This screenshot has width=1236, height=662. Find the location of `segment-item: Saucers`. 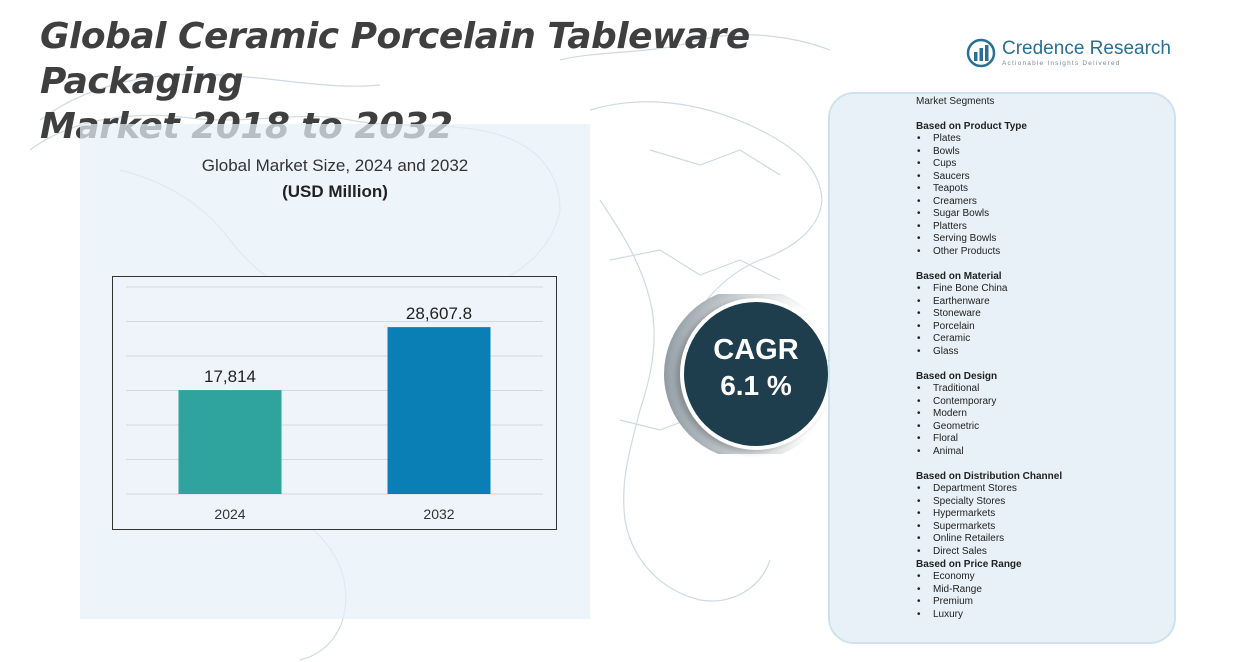

segment-item: Saucers is located at coordinates (1041, 177).